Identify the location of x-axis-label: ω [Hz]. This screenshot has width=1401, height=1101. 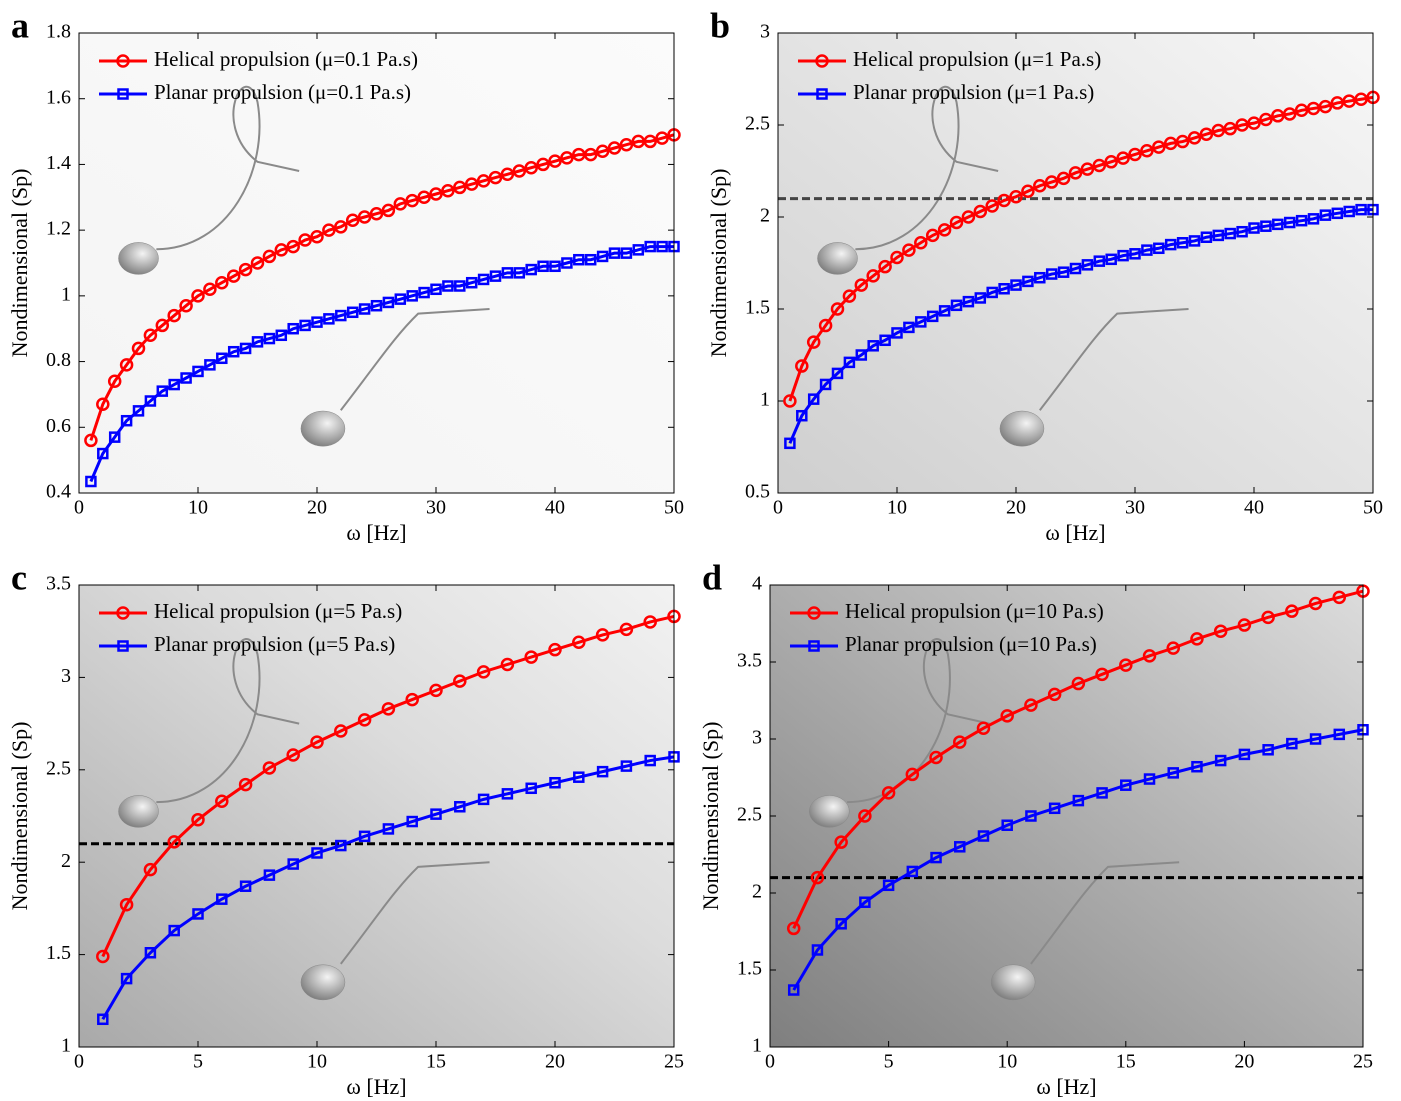
(1066, 1086).